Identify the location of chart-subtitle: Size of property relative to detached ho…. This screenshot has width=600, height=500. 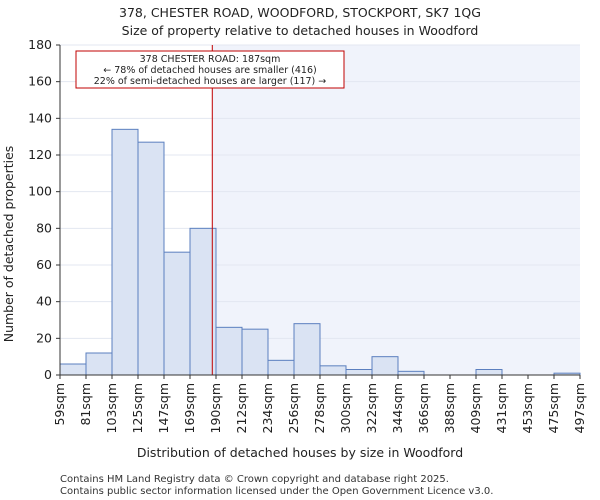
(300, 30).